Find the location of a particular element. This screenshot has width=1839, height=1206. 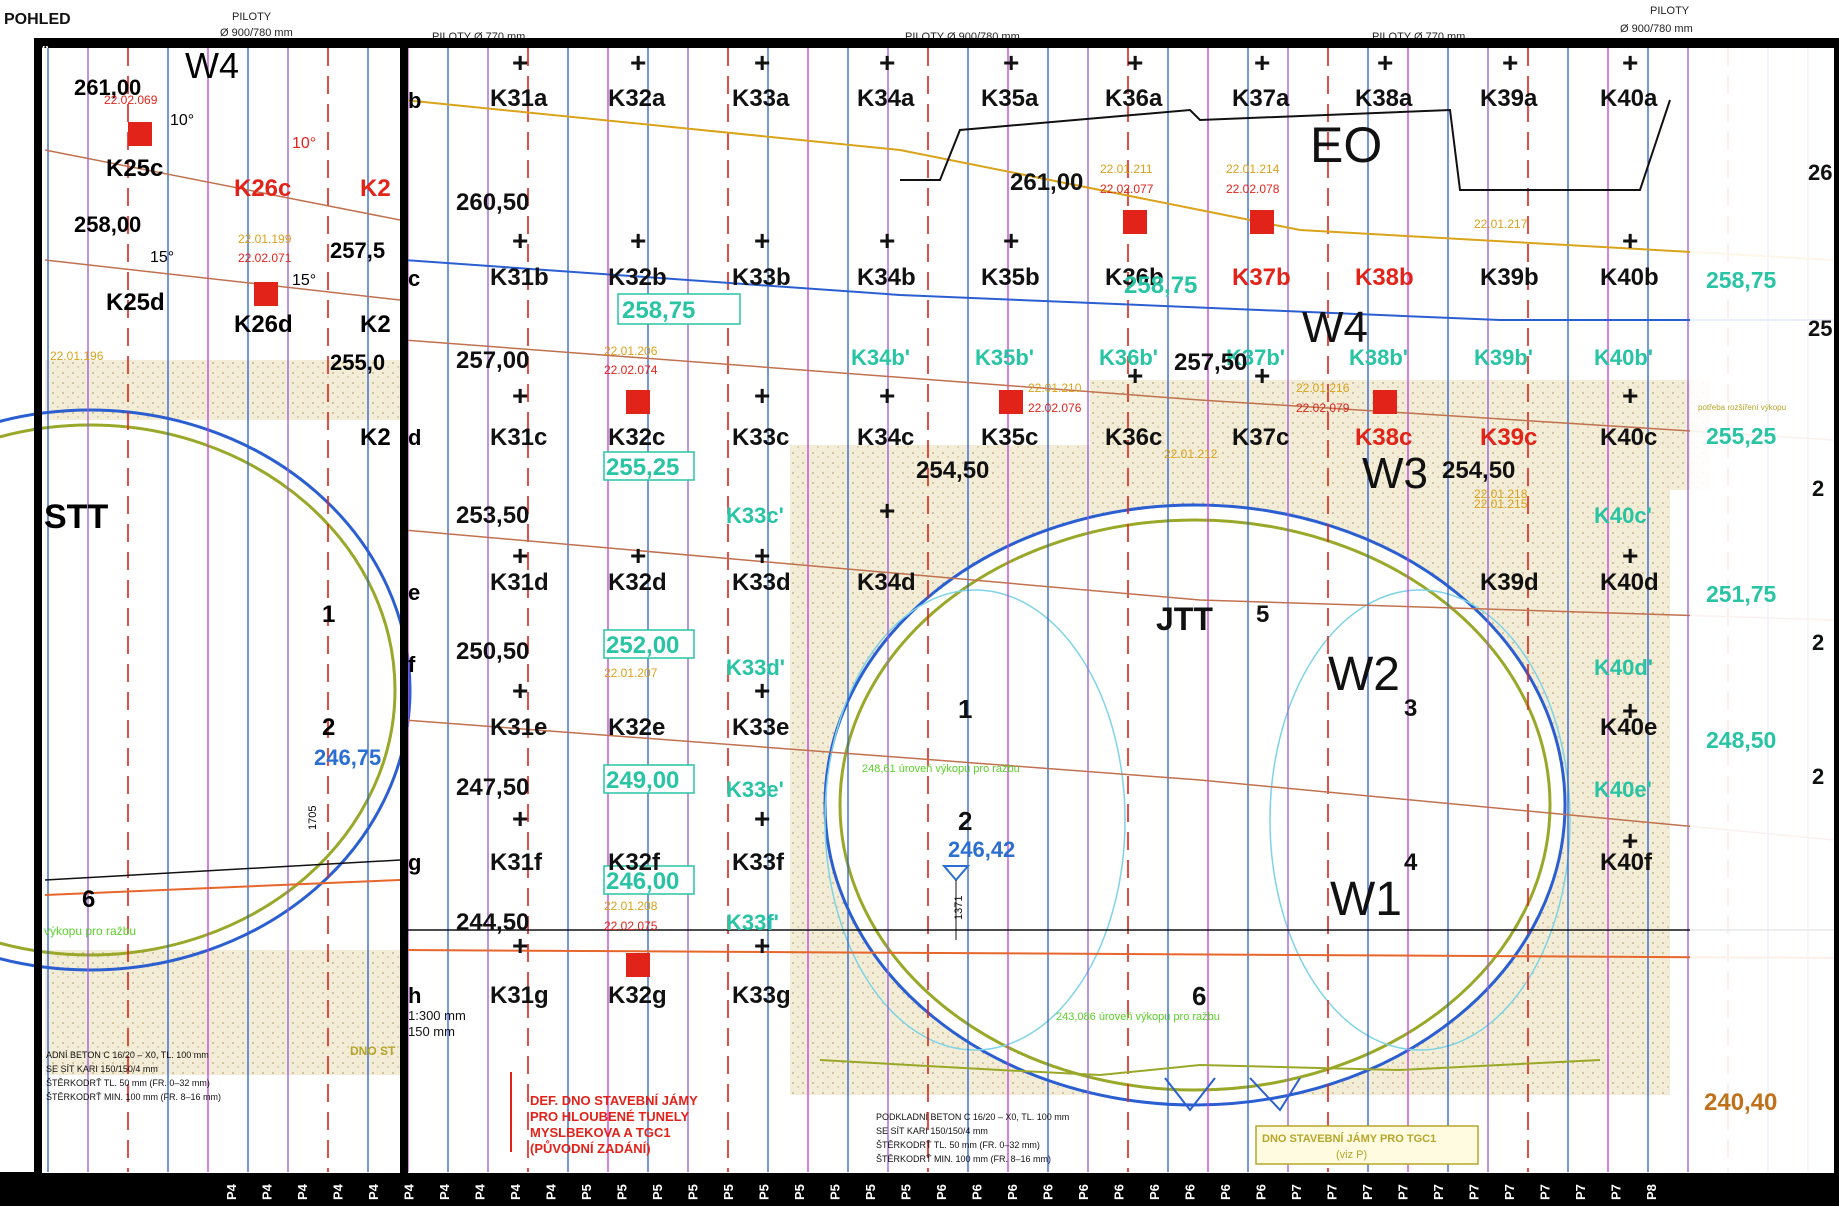

line-orange-top is located at coordinates (1119, 180).